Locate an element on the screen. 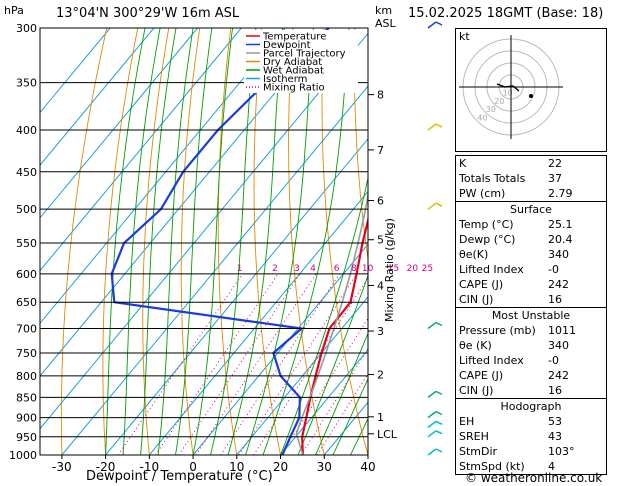  legend-label: Dewpoint is located at coordinates (287, 45).